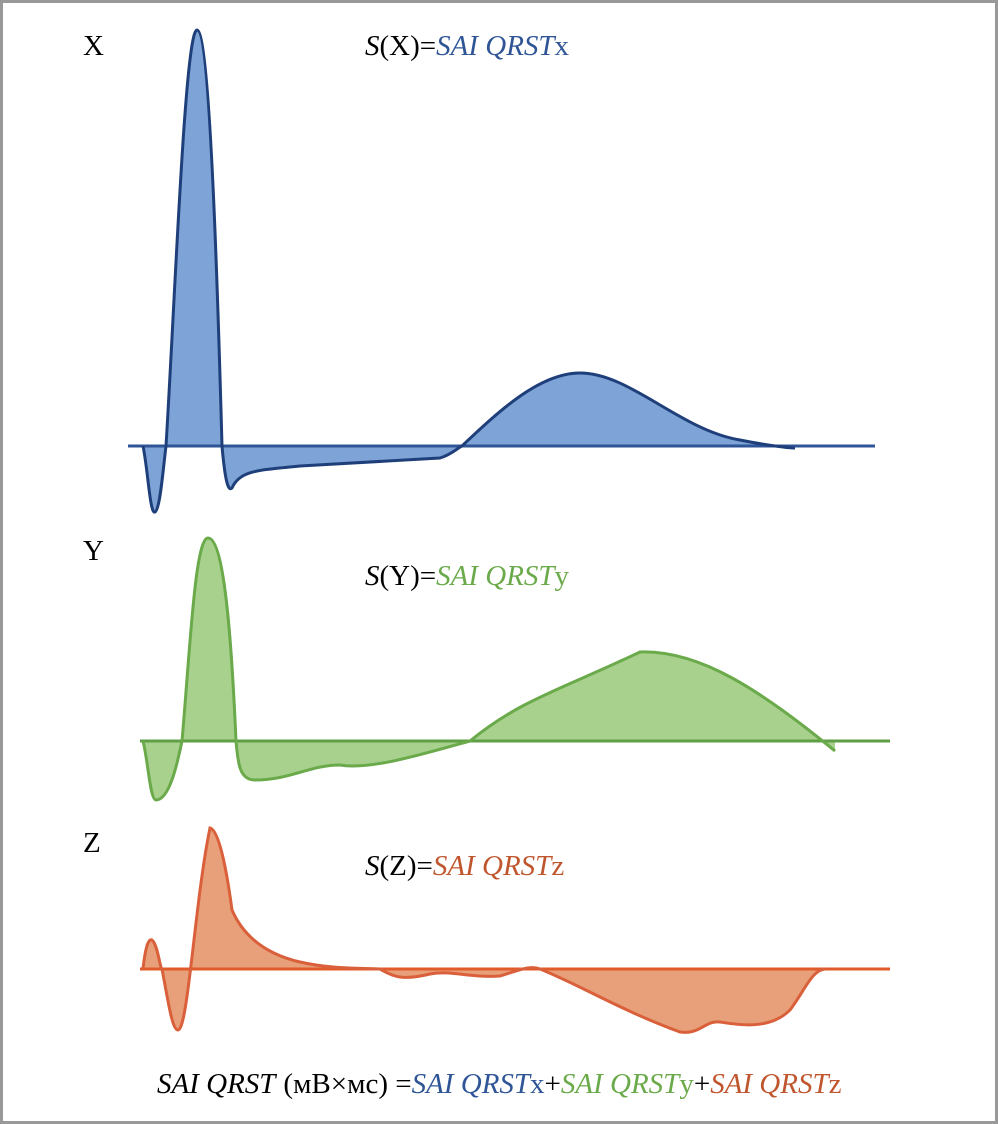 The width and height of the screenshot is (998, 1124). What do you see at coordinates (93, 46) in the screenshot?
I see `panel-label: X` at bounding box center [93, 46].